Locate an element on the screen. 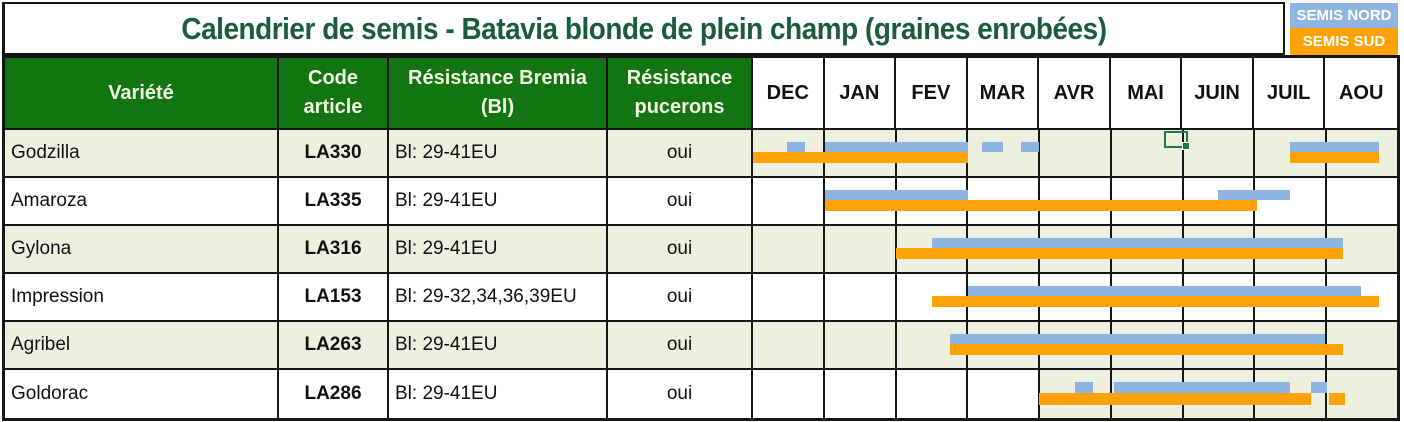 Image resolution: width=1404 pixels, height=422 pixels. month-header-juin: JUIN is located at coordinates (1218, 94).